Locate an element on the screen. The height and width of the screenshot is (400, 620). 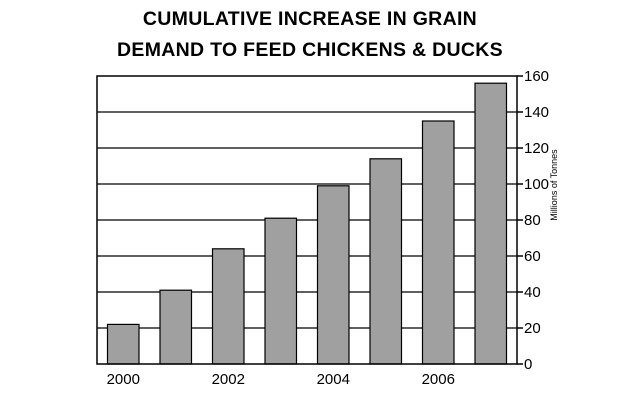
bar-2002 is located at coordinates (228, 306).